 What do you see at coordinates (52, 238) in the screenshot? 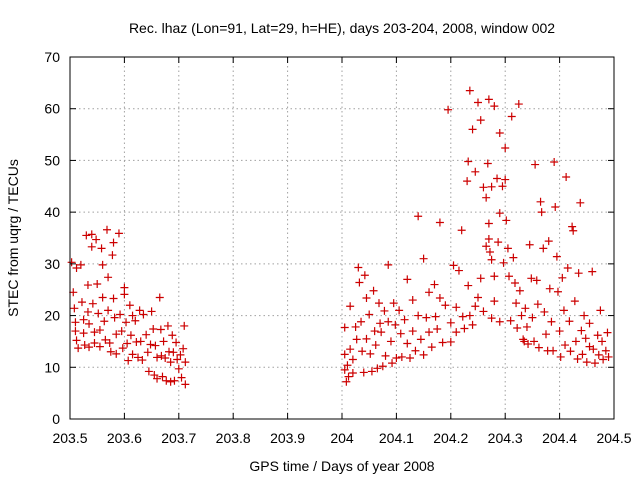
I see `y-tick-labels: 0 10 20 30 40 50 60 70` at bounding box center [52, 238].